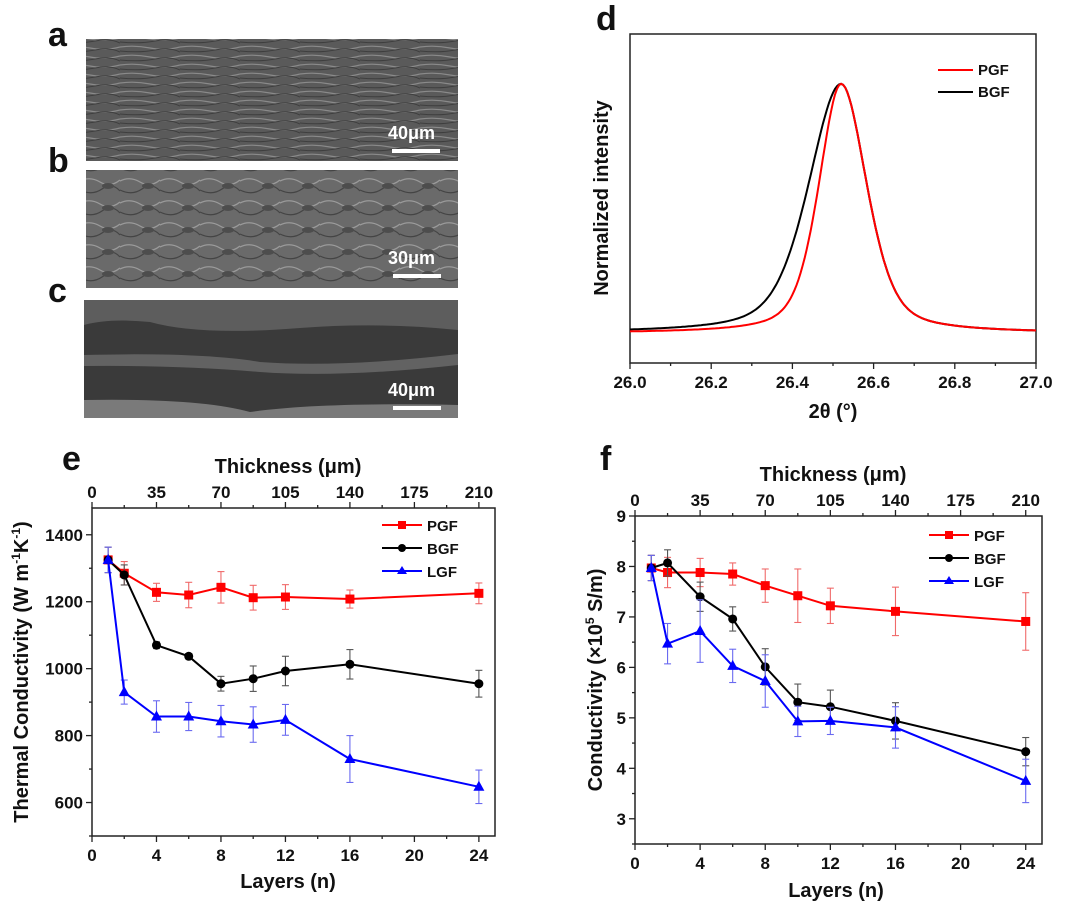  What do you see at coordinates (621, 819) in the screenshot?
I see `y-tick-label: 3` at bounding box center [621, 819].